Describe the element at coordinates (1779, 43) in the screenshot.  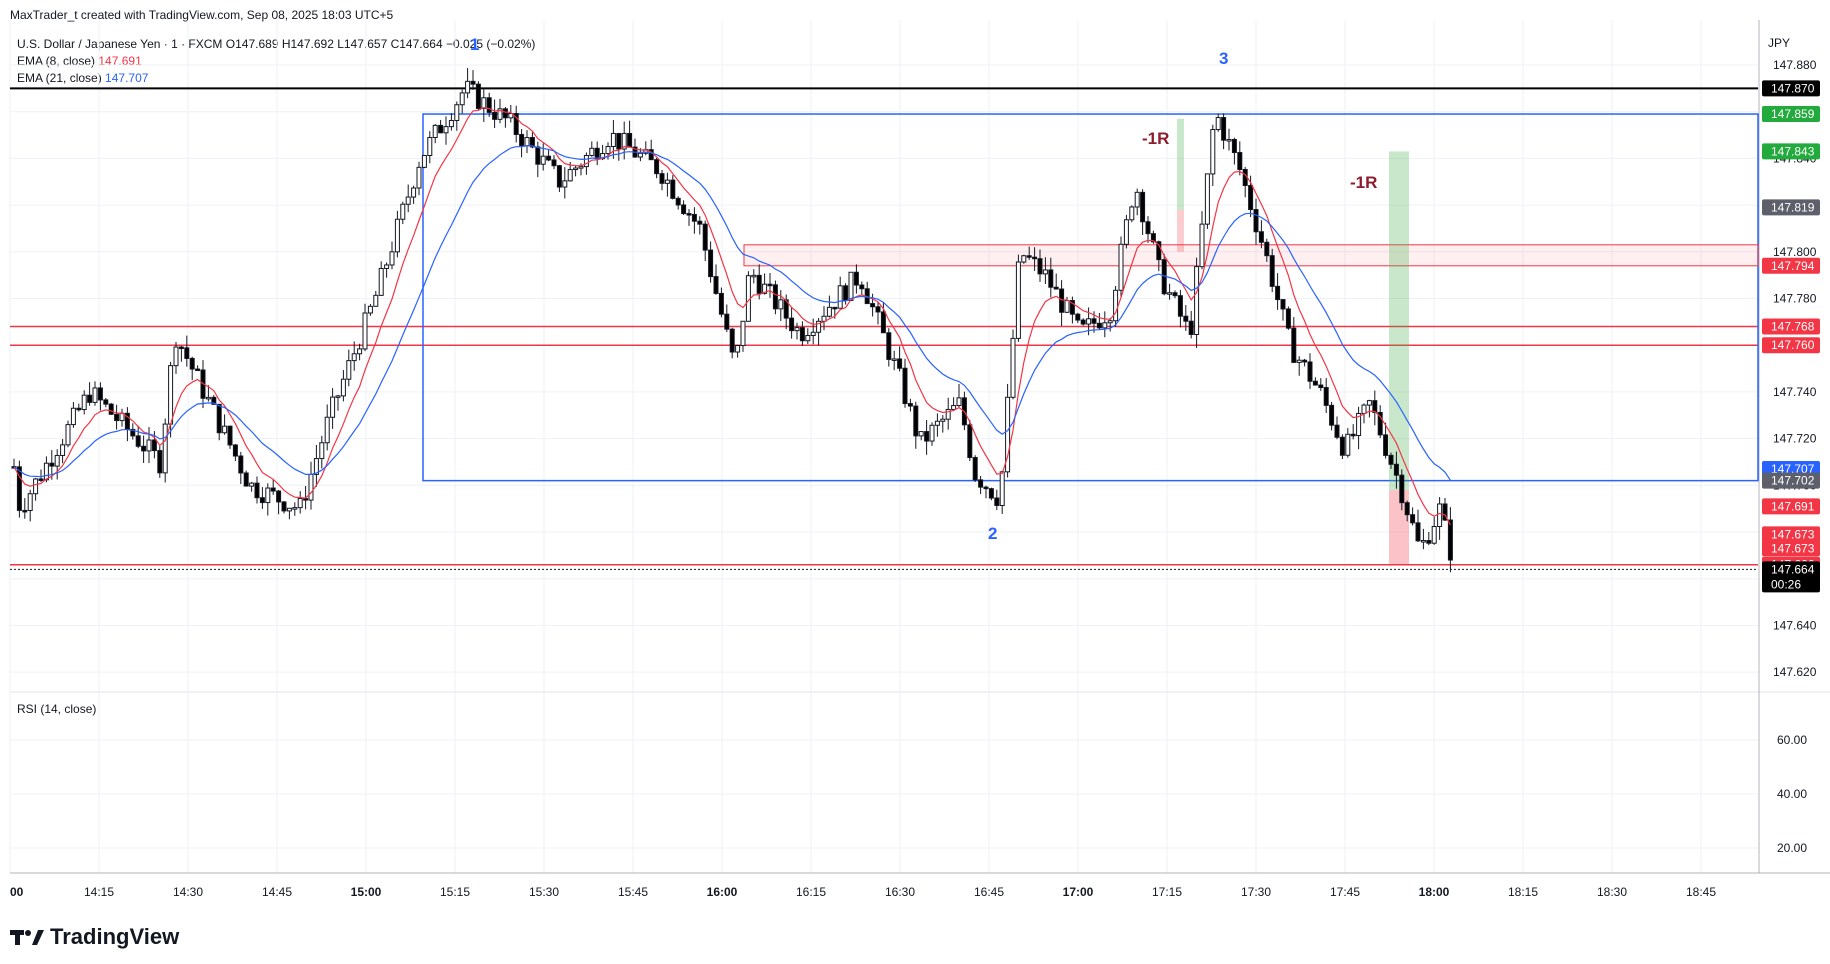
I see `currency-label: JPY` at that location.